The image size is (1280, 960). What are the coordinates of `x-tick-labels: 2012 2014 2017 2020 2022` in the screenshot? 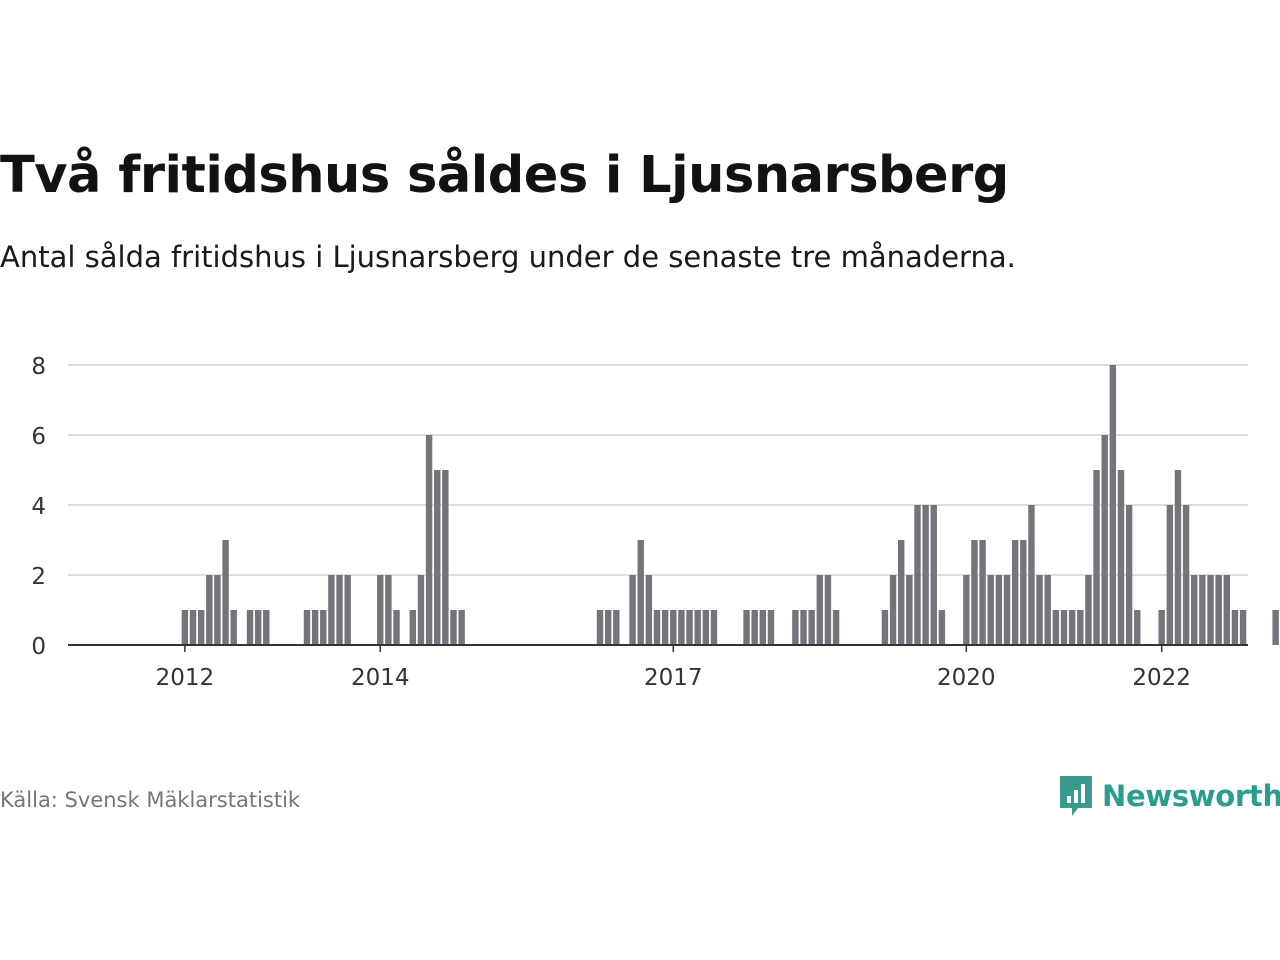 It's located at (673, 668).